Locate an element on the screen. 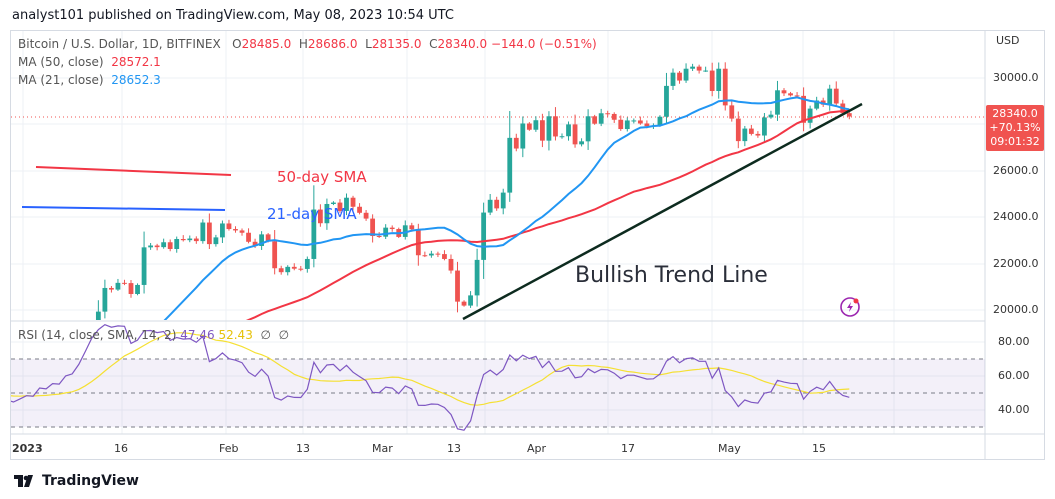 The height and width of the screenshot is (499, 1055). price-tick: 20000.0 is located at coordinates (1016, 309).